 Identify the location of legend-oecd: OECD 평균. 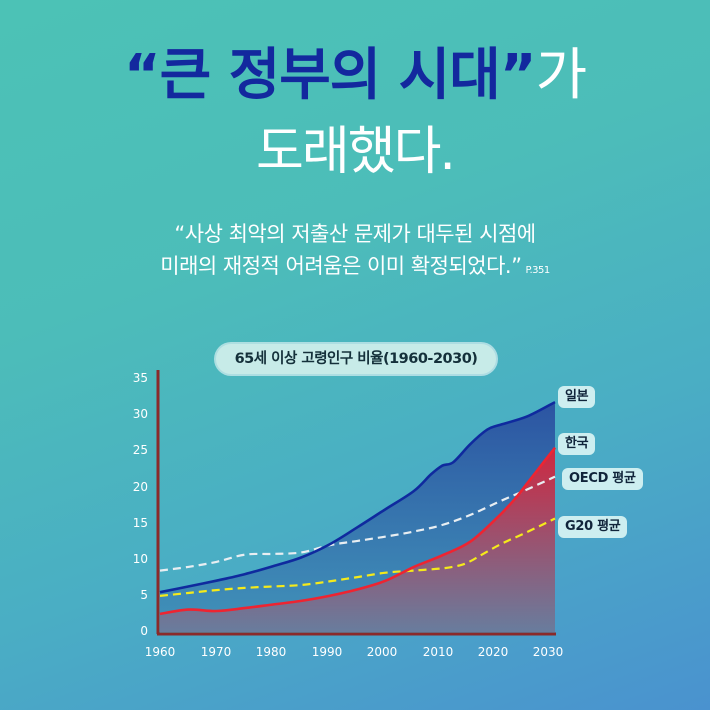
(602, 479).